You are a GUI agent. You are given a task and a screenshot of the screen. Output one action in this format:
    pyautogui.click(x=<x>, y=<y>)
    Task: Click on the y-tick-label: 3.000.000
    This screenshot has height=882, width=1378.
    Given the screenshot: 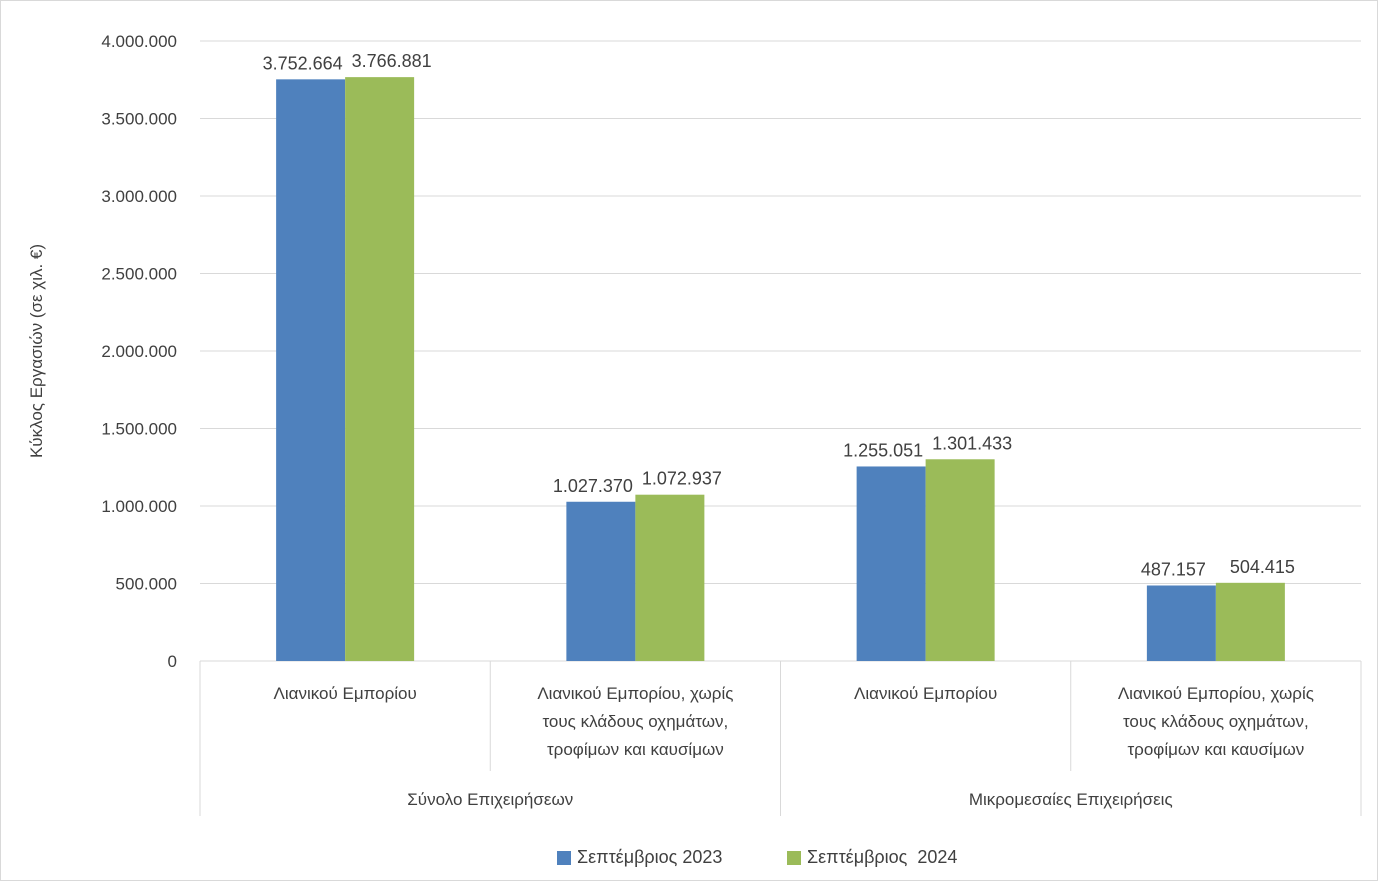 What is the action you would take?
    pyautogui.click(x=139, y=196)
    